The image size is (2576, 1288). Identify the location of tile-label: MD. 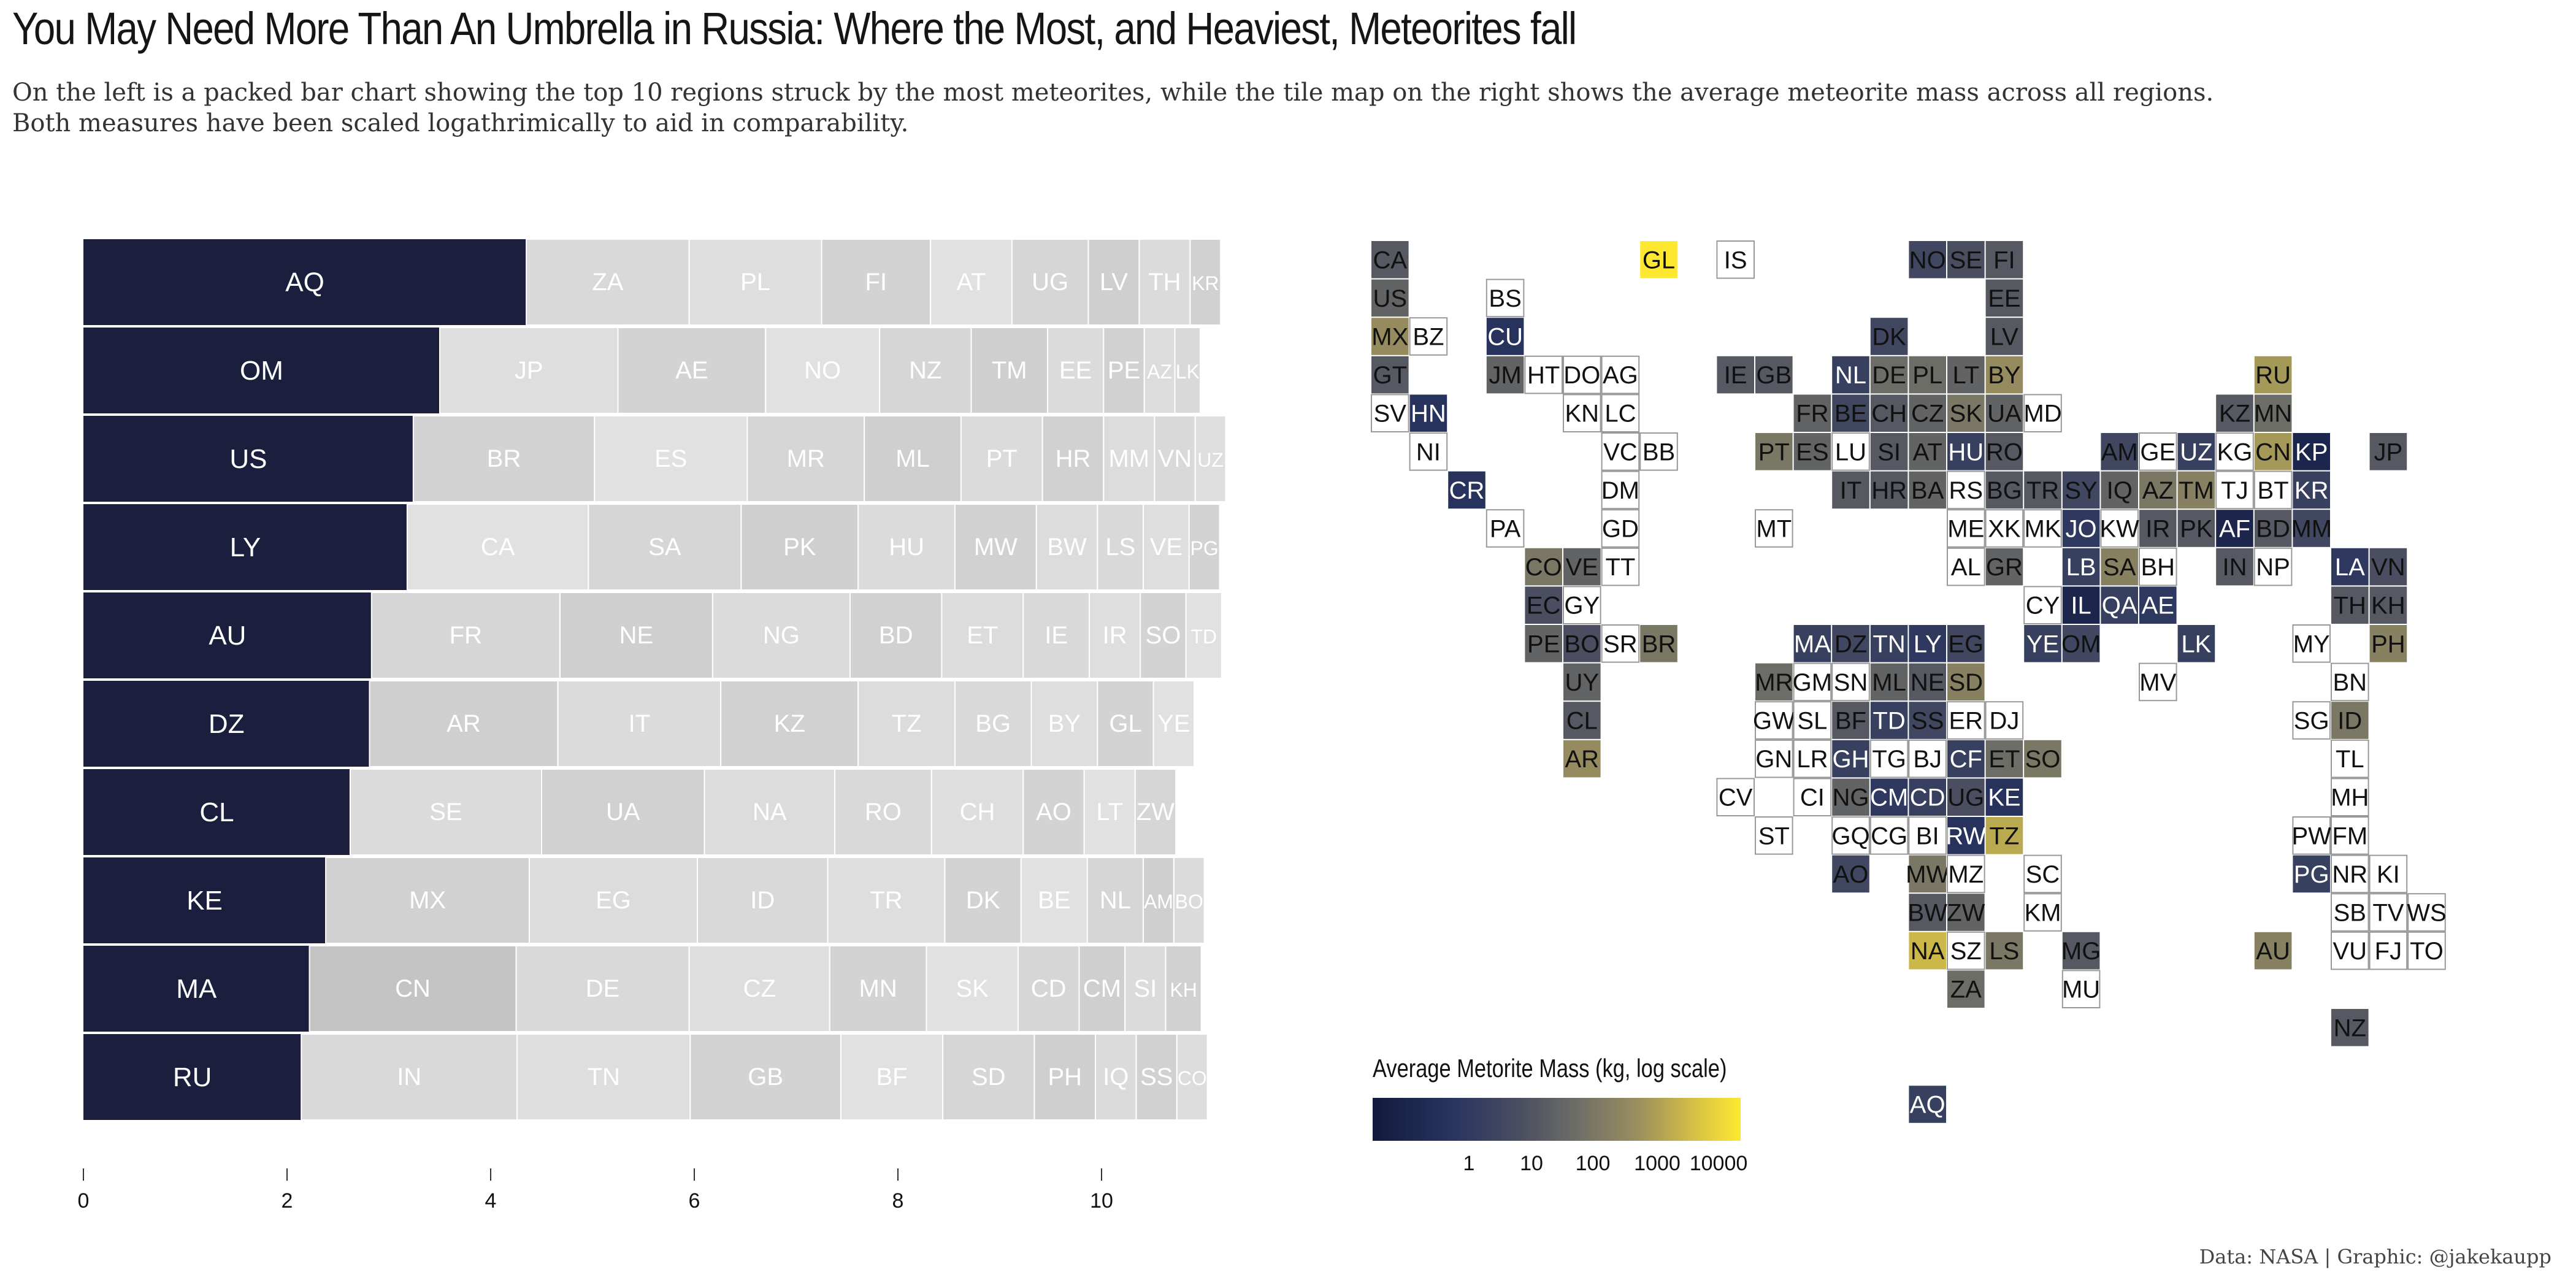
(2042, 414).